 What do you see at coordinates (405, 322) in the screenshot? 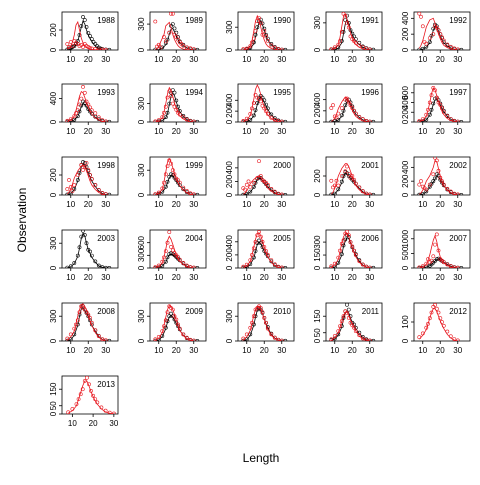
I see `y-tick-label: 100` at bounding box center [405, 322].